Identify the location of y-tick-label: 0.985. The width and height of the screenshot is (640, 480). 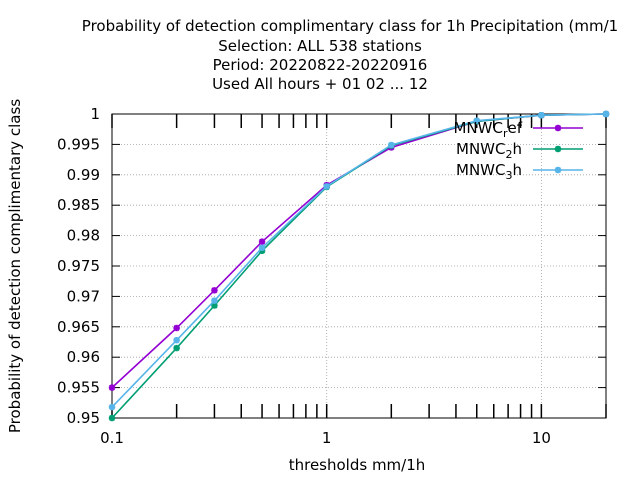
(78, 205).